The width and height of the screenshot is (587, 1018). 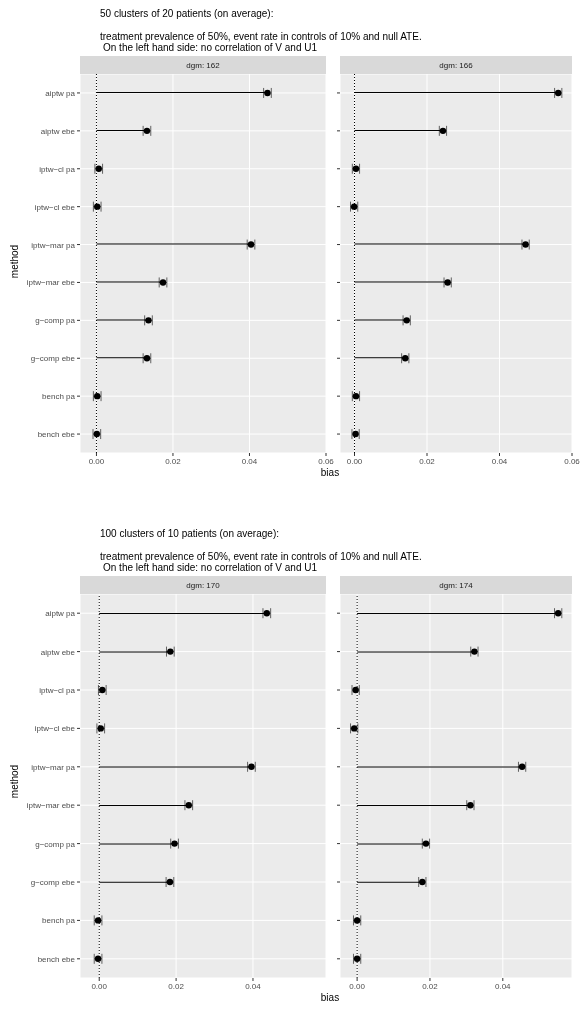 What do you see at coordinates (203, 65) in the screenshot?
I see `chart-title: dgm: 162` at bounding box center [203, 65].